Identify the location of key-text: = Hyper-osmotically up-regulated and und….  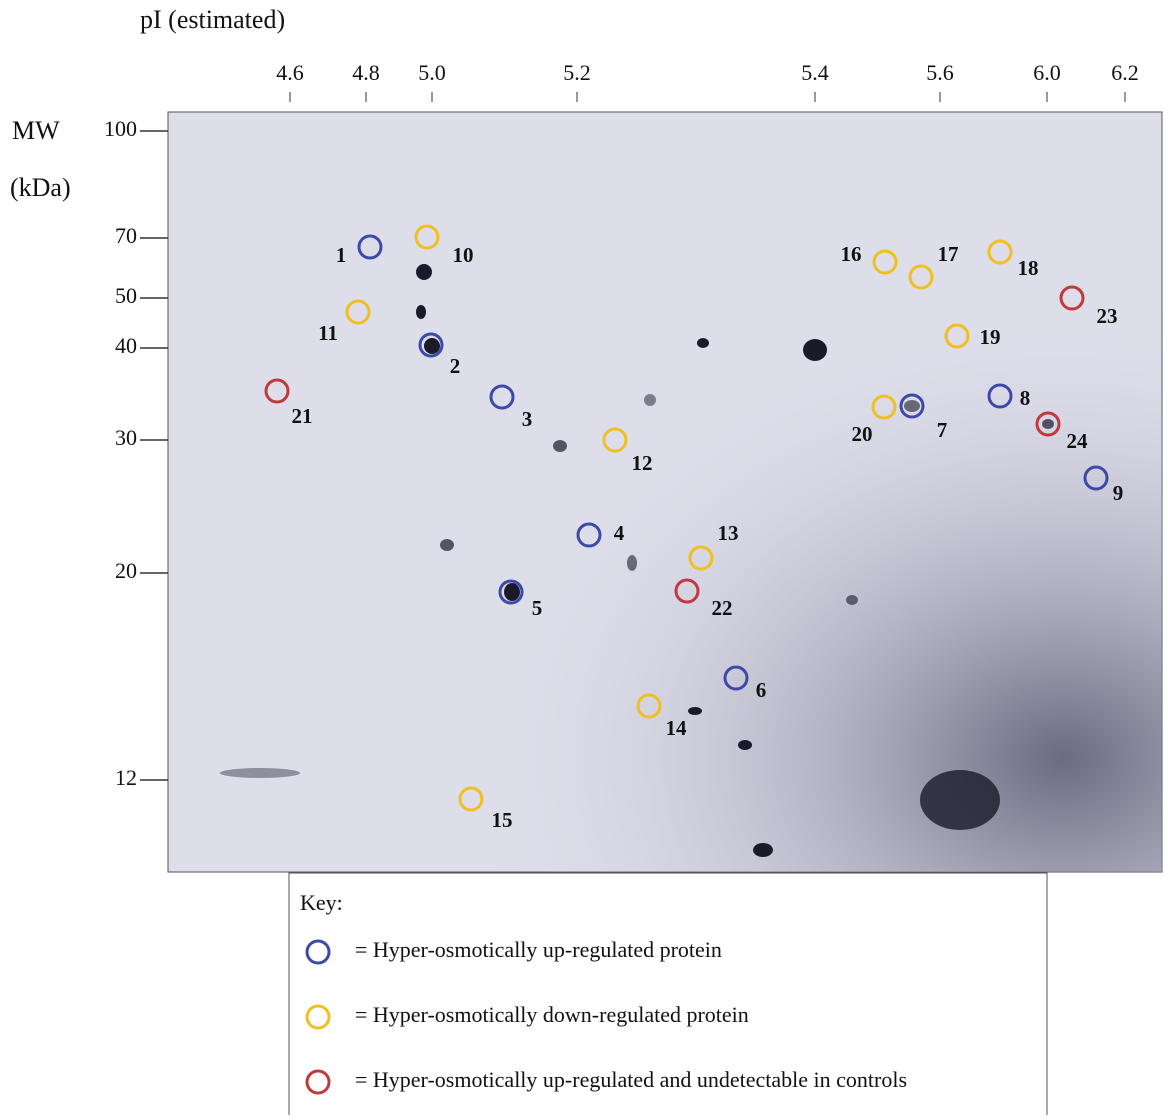
(631, 1079).